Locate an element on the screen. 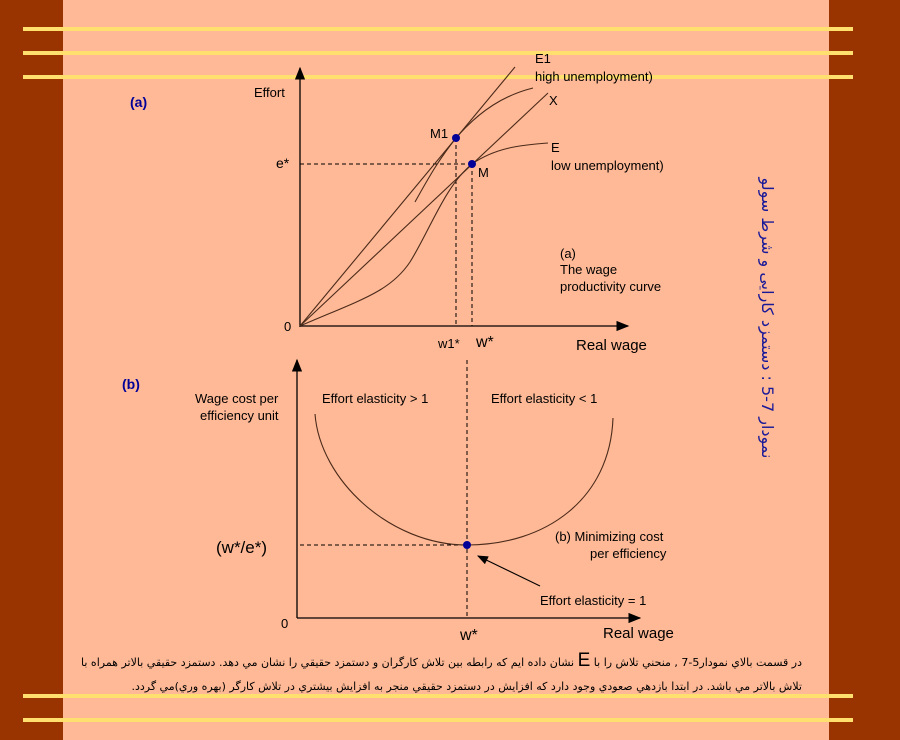  panel-a-tag: (a) is located at coordinates (138, 102).